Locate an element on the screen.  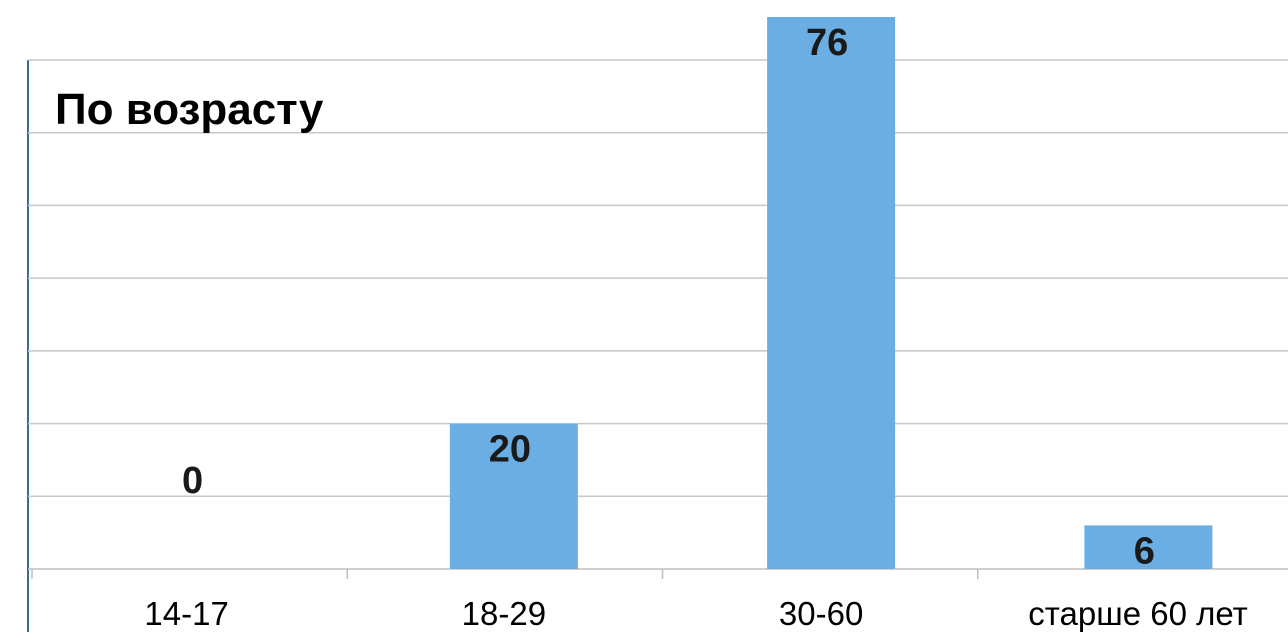
x-axis-tick-labels: 14-17 18-29 30-60 старше 60 лет is located at coordinates (695, 613).